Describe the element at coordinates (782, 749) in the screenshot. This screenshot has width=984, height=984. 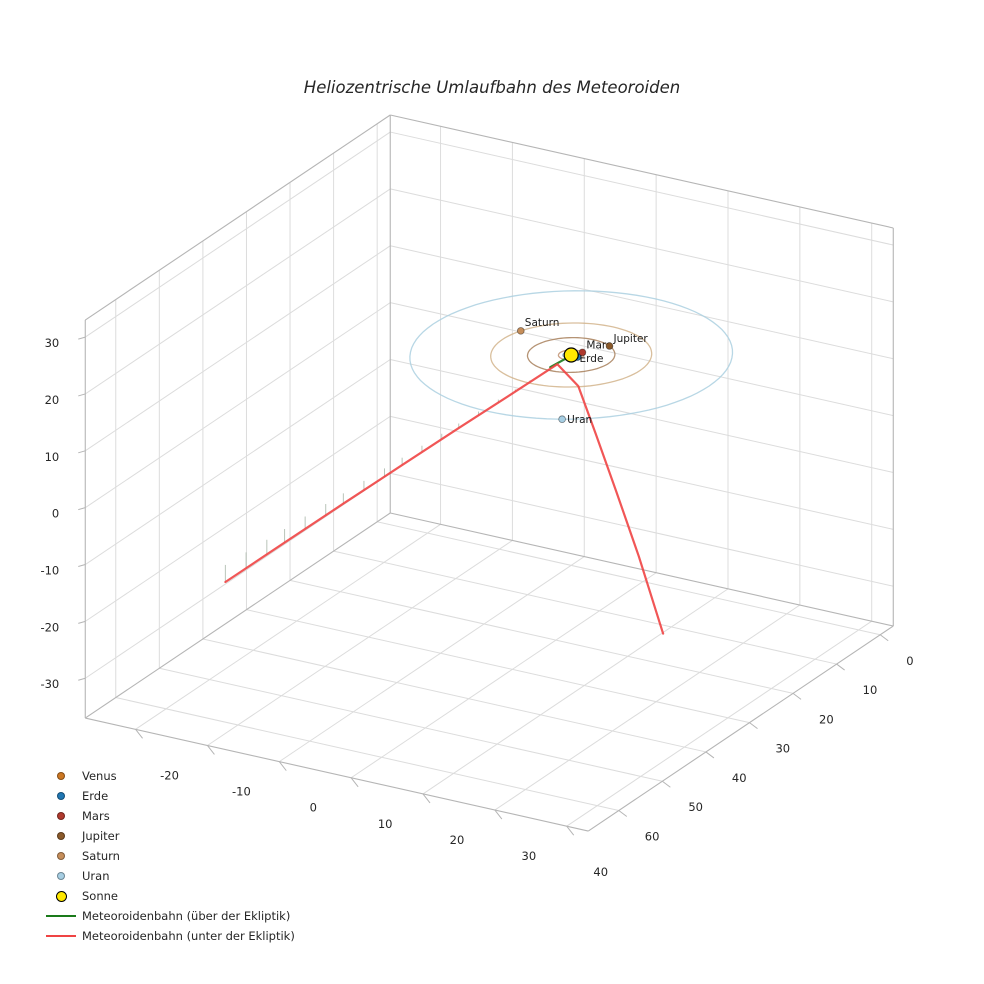
I see `y-tick-label: 30` at that location.